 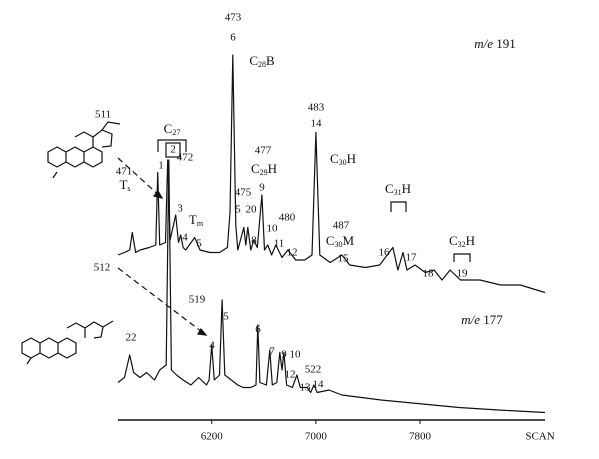 I want to click on annotation: 512, so click(x=102, y=268).